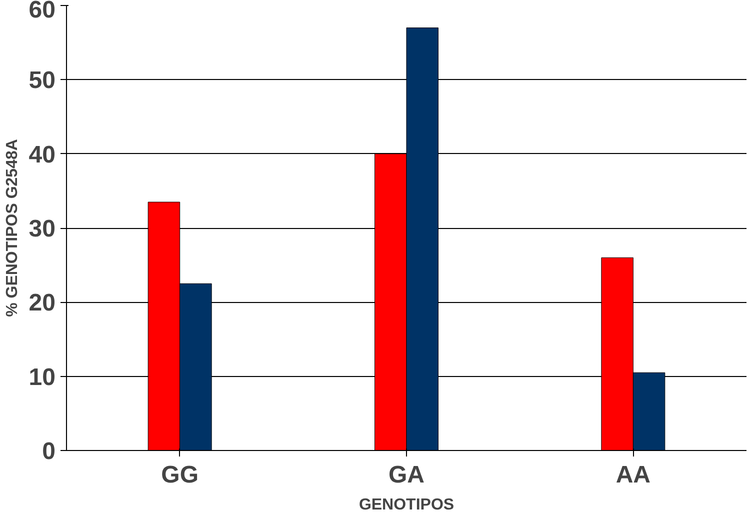 The height and width of the screenshot is (516, 751). Describe the element at coordinates (12, 227) in the screenshot. I see `y-axis-title: % GENOTIPOS G2548A` at that location.